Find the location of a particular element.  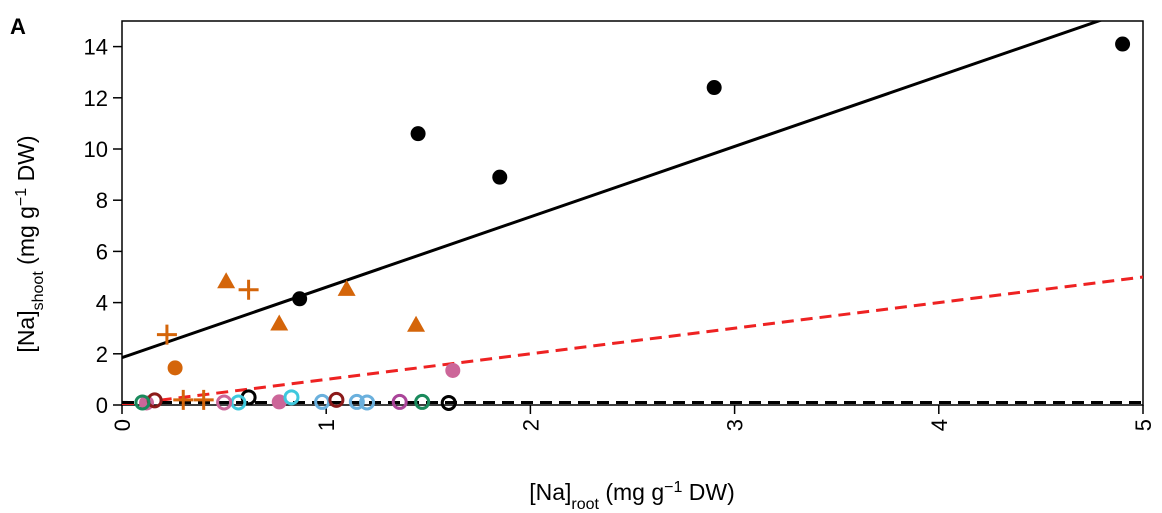

x-tick-label: 5 is located at coordinates (1143, 425).